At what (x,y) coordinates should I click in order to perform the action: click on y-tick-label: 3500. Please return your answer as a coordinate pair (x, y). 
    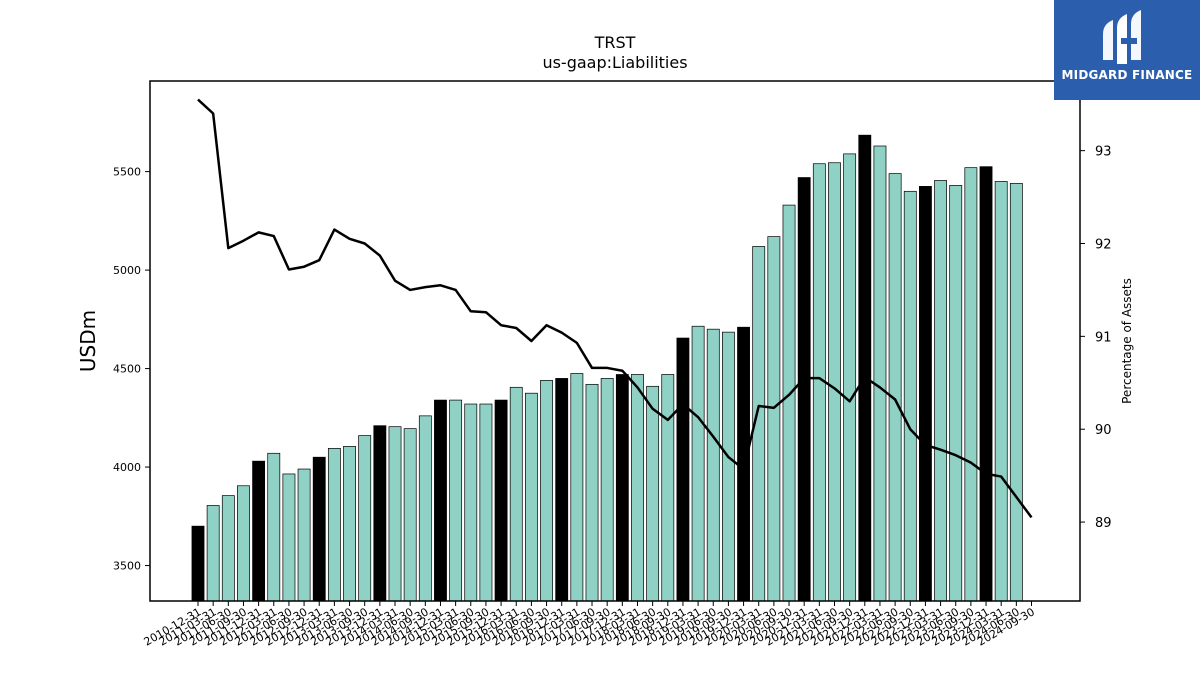
    Looking at the image, I should click on (127, 566).